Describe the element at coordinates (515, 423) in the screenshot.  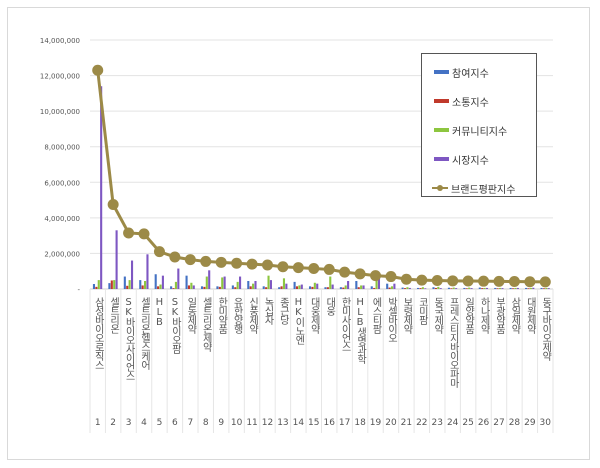
I see `rank-label: 28` at that location.